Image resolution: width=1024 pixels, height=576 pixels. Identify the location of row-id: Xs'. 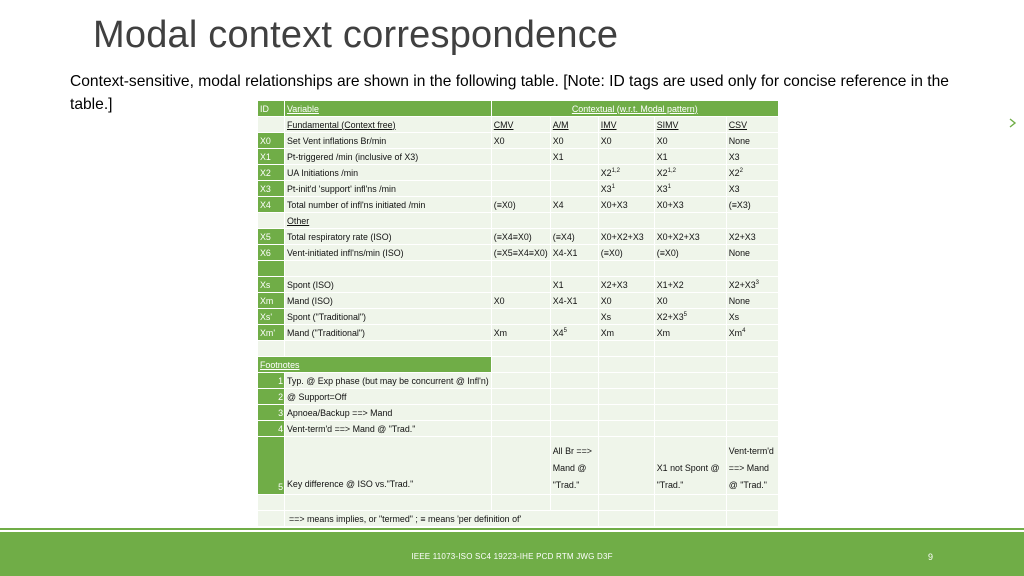
(271, 316).